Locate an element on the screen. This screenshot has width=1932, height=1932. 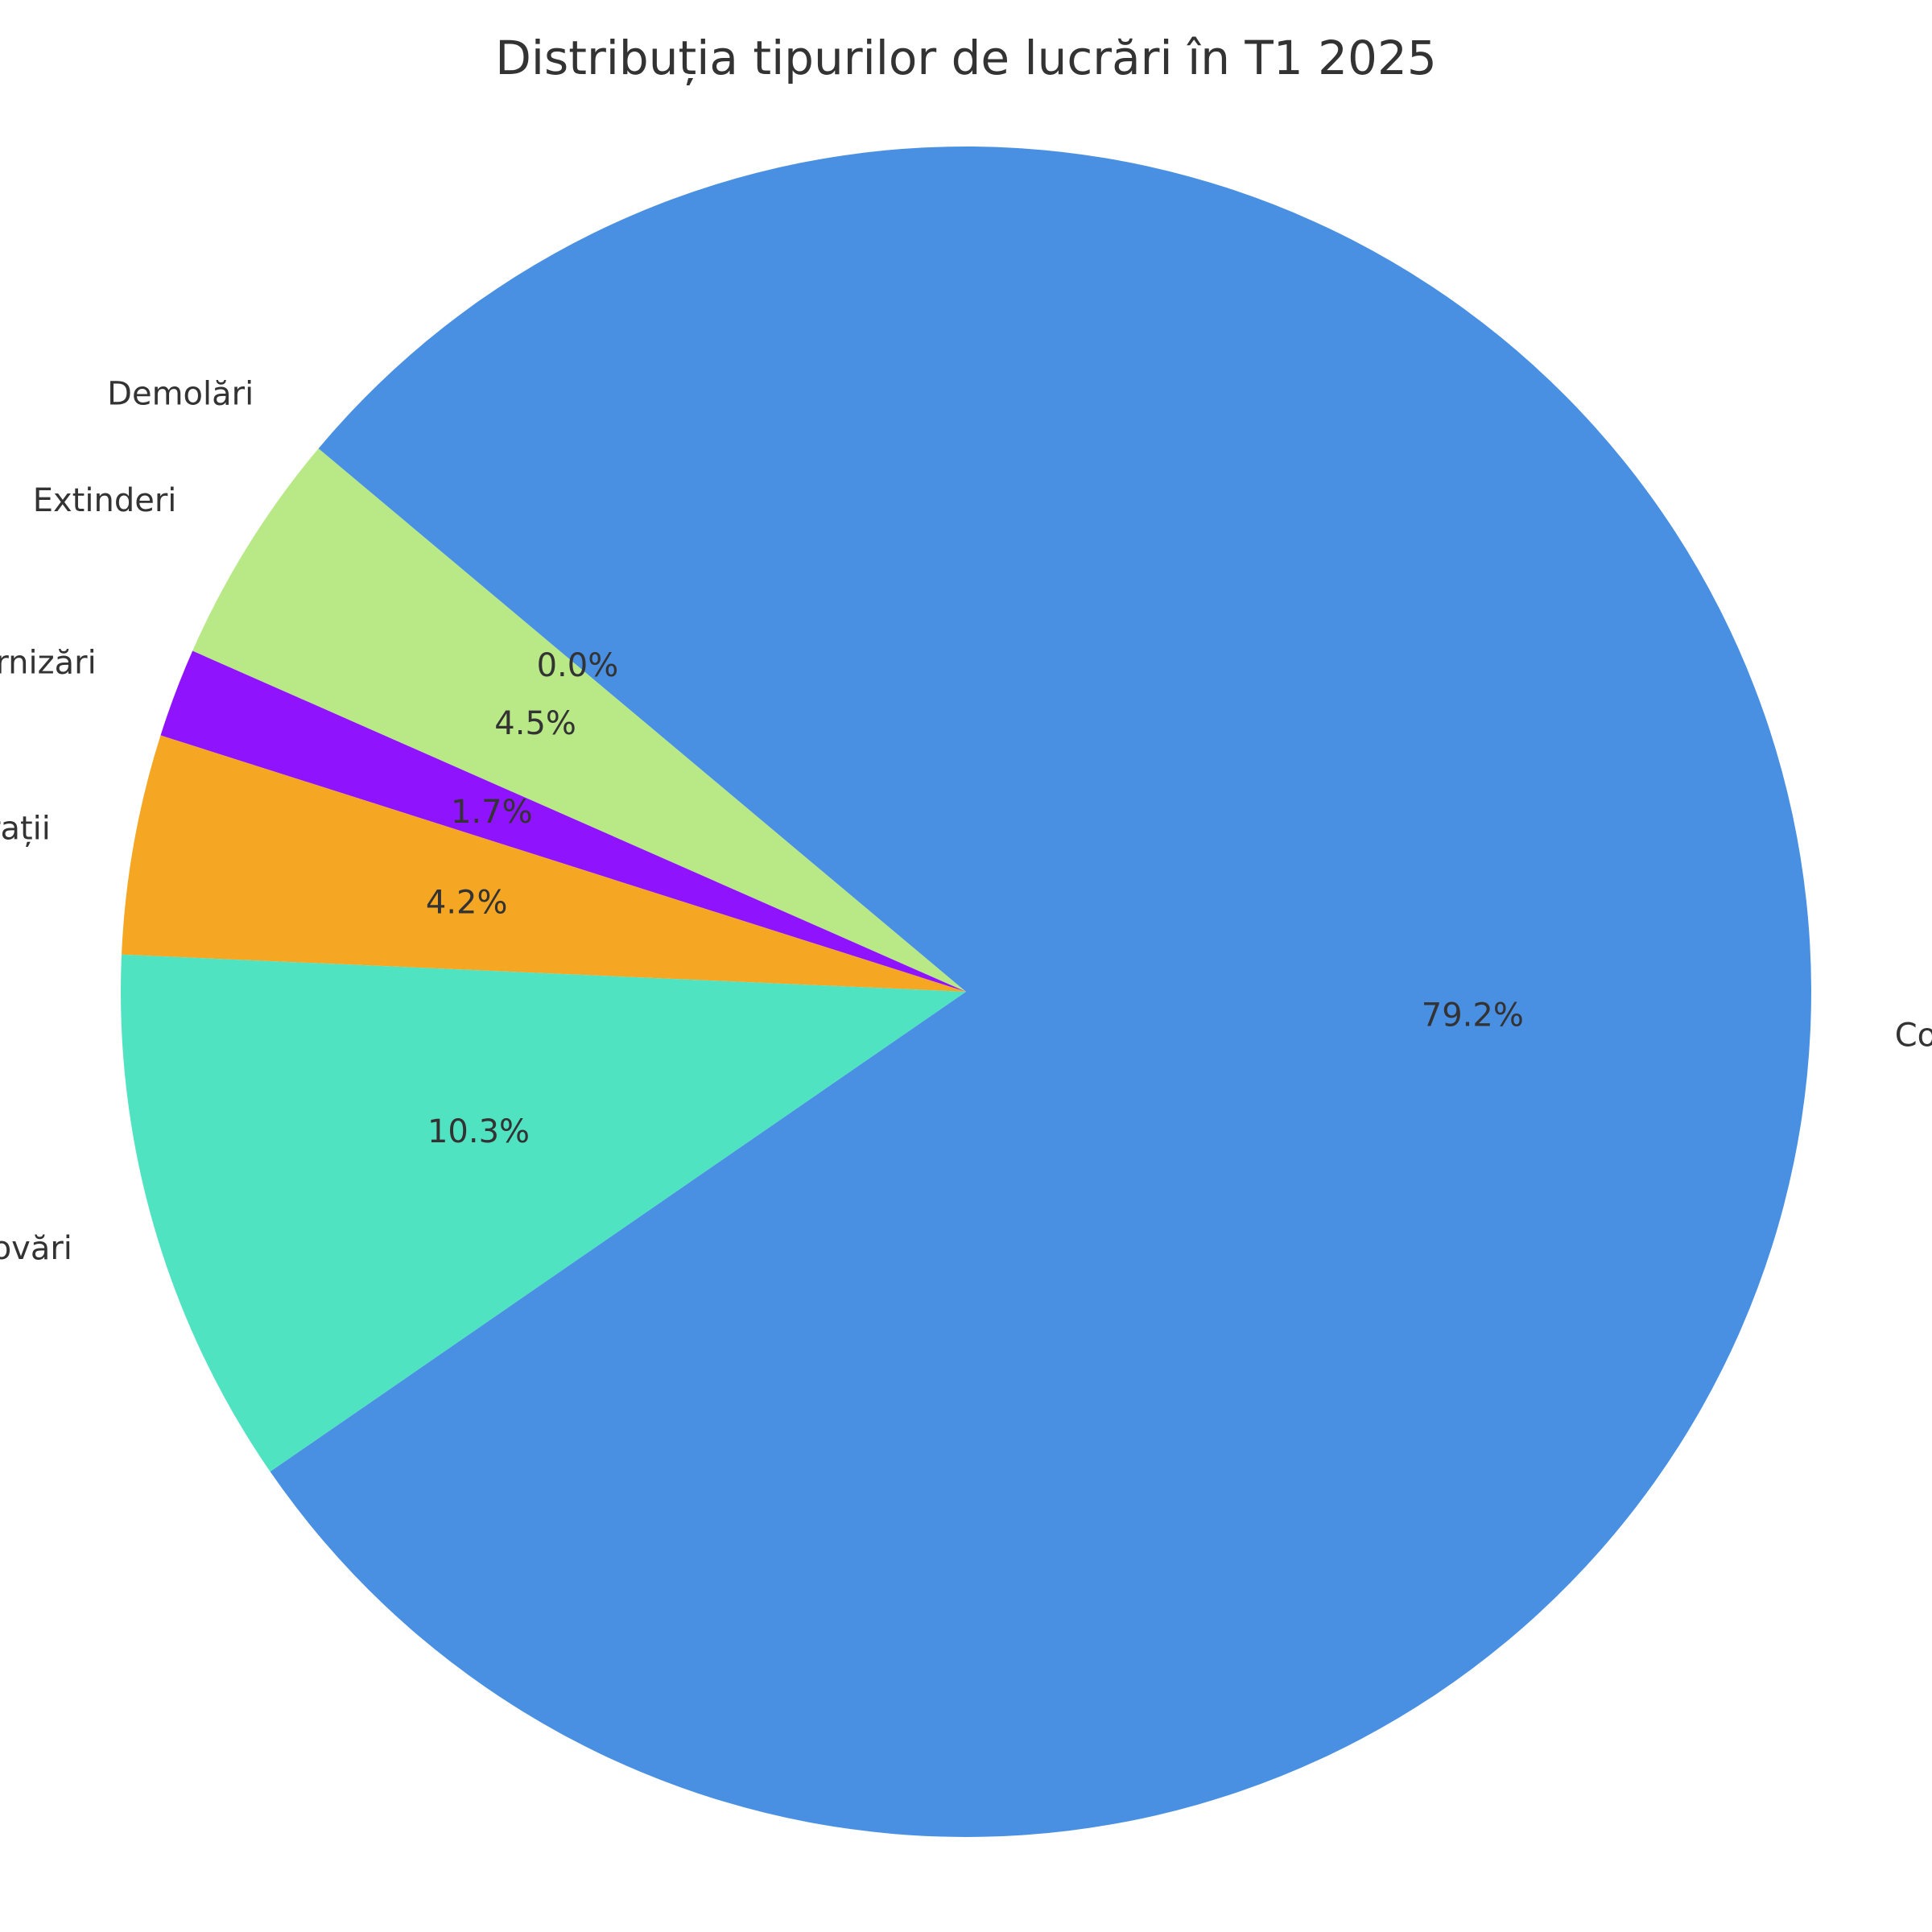
pie-slice-modernizari is located at coordinates (563, 821).